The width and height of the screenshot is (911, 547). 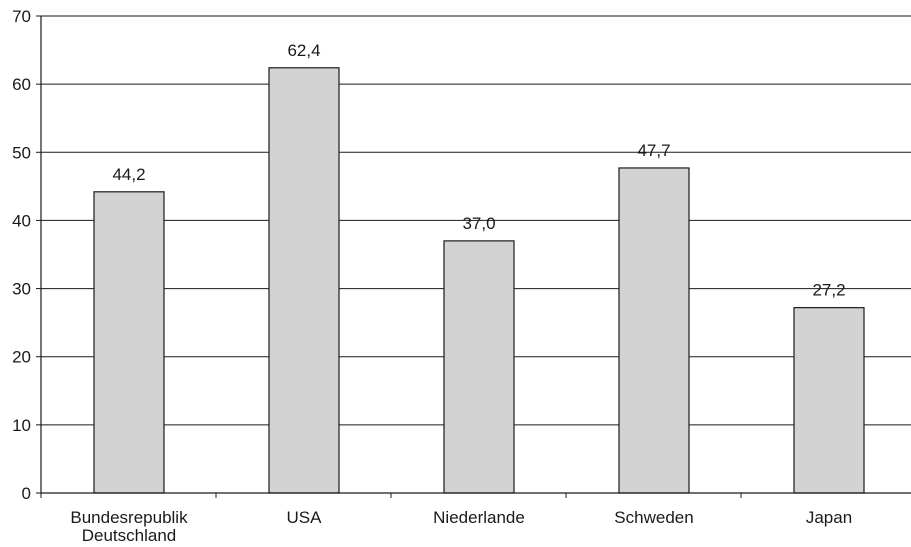 I want to click on data-label-2: 37,0, so click(x=478, y=223).